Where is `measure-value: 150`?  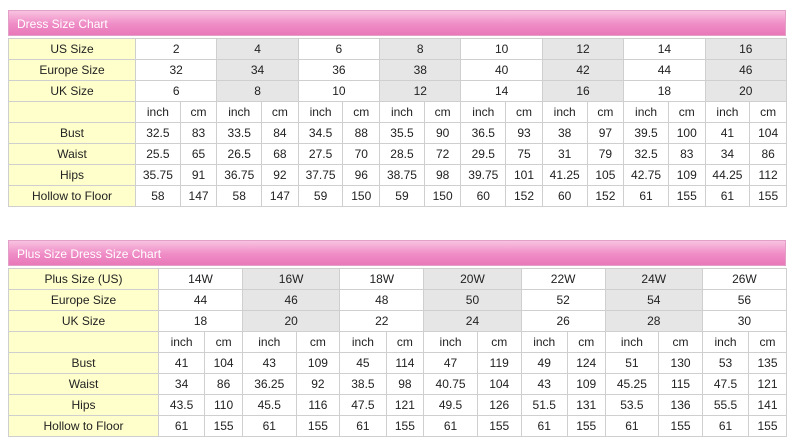
measure-value: 150 is located at coordinates (361, 196).